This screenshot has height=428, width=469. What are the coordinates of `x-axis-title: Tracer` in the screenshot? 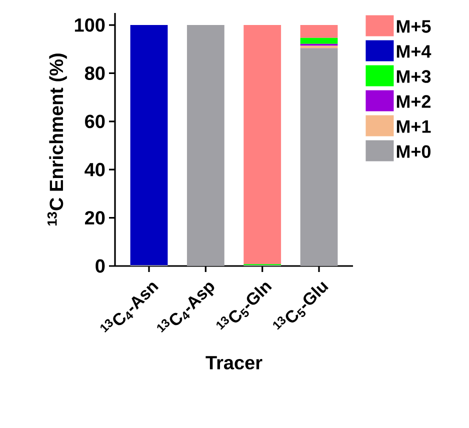 It's located at (234, 363).